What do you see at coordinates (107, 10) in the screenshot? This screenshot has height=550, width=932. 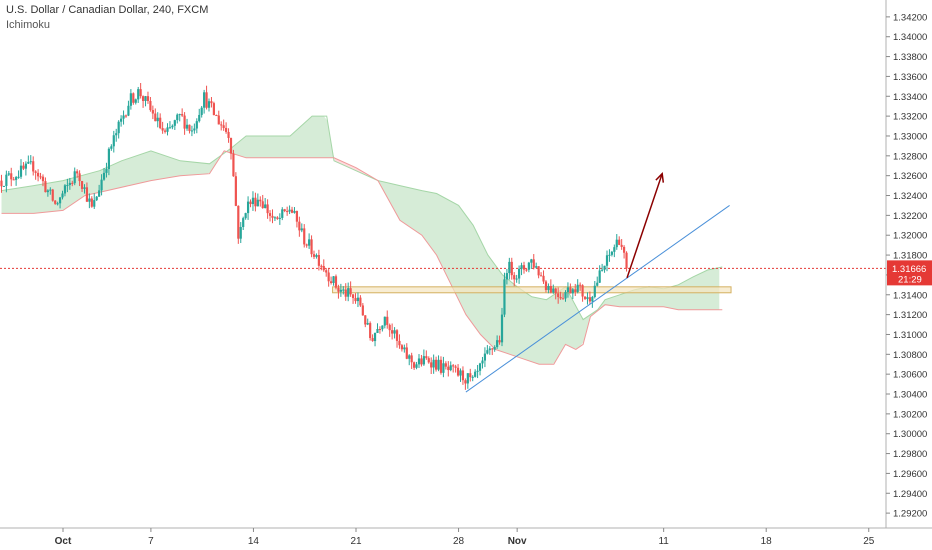 I see `symbol-title: U.S. Dollar / Canadian Dollar, 240, FXCM` at bounding box center [107, 10].